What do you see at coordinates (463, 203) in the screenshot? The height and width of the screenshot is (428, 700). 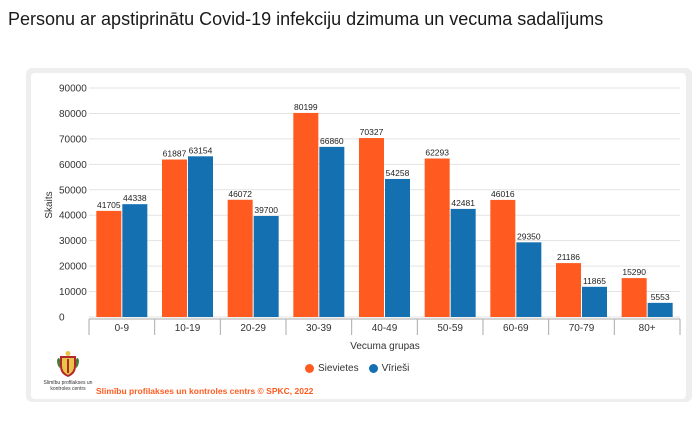 I see `data-label: 42481` at bounding box center [463, 203].